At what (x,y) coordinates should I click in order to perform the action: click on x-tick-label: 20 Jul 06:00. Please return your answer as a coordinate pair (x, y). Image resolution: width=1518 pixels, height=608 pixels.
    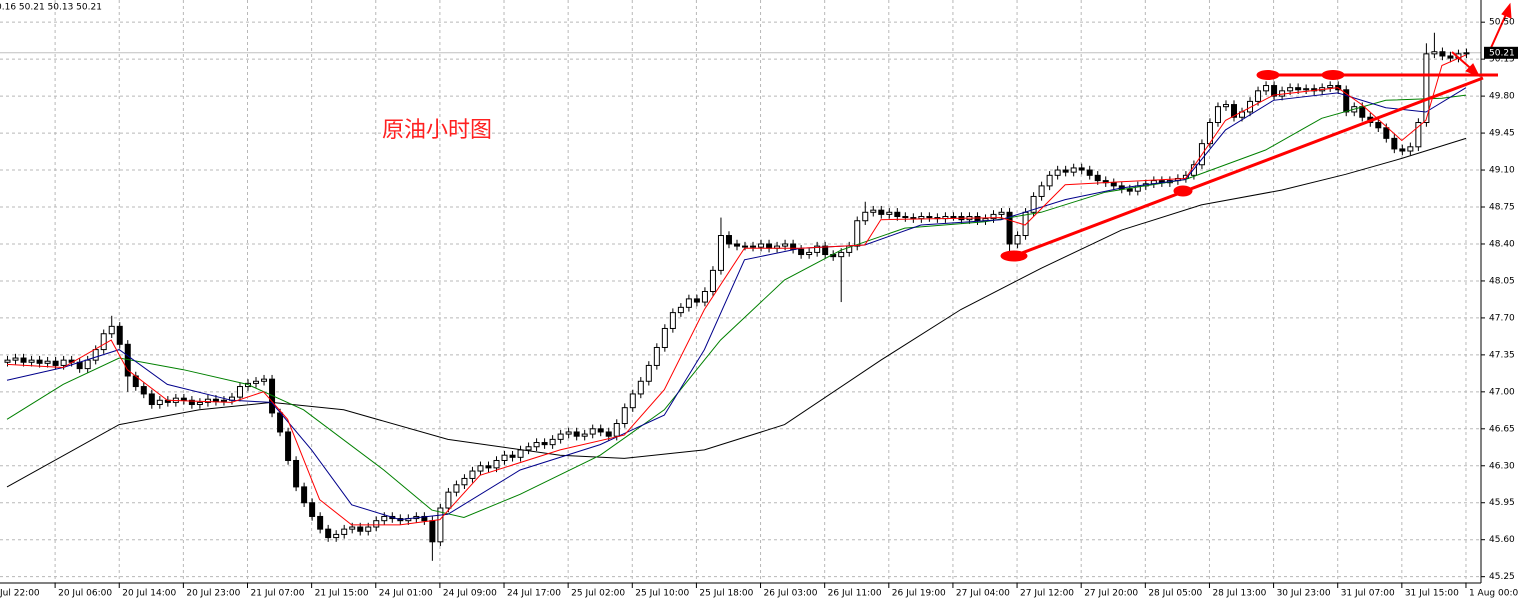
    Looking at the image, I should click on (85, 594).